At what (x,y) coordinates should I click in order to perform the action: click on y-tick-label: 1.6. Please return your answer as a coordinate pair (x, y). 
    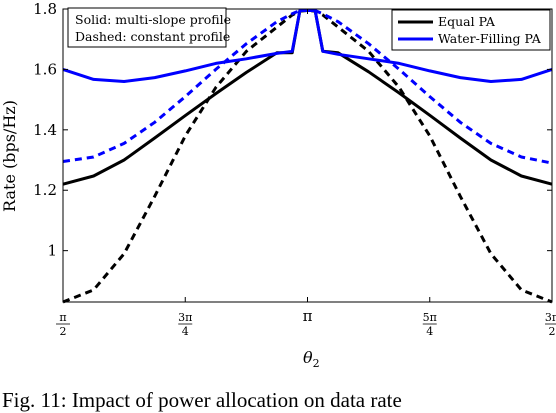
    Looking at the image, I should click on (45, 69).